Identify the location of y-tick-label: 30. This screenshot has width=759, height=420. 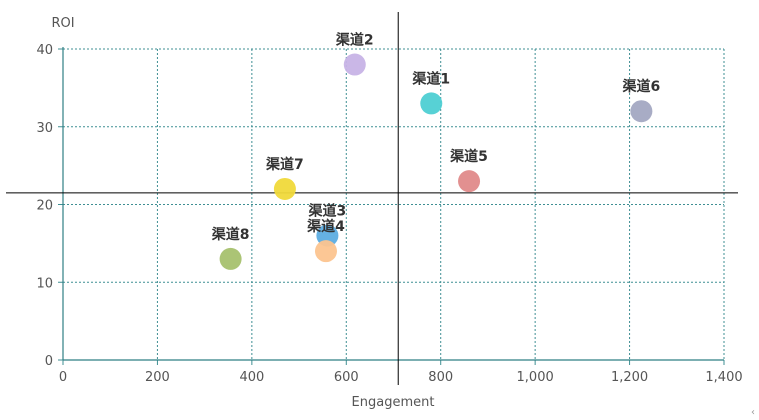
(44, 128).